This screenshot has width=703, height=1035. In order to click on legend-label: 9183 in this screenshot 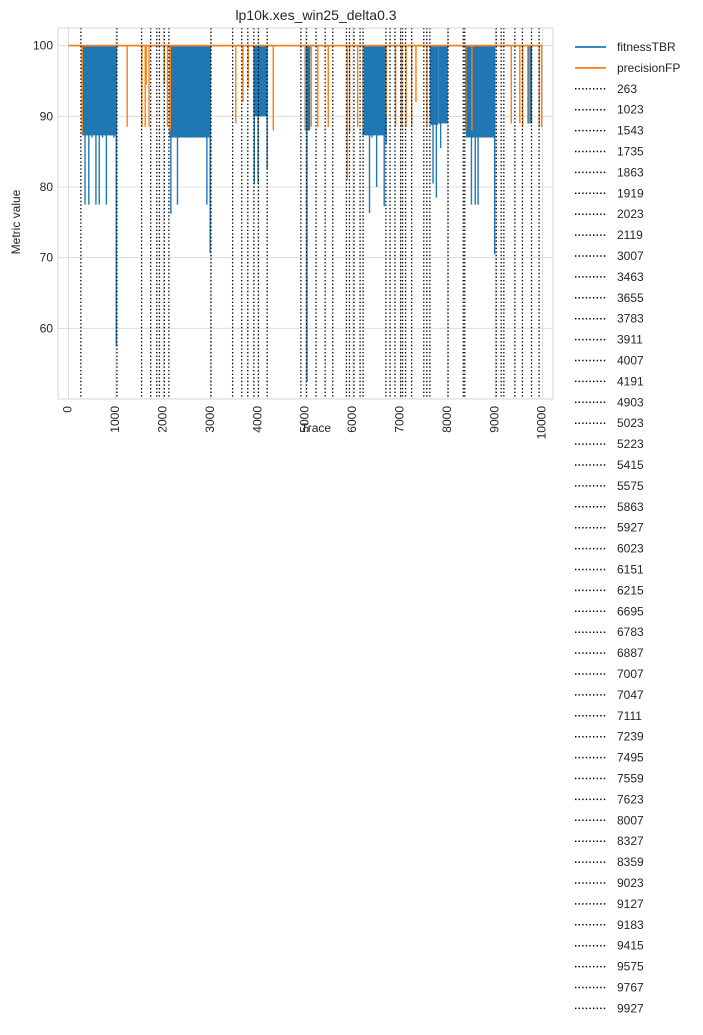, I will do `click(630, 925)`.